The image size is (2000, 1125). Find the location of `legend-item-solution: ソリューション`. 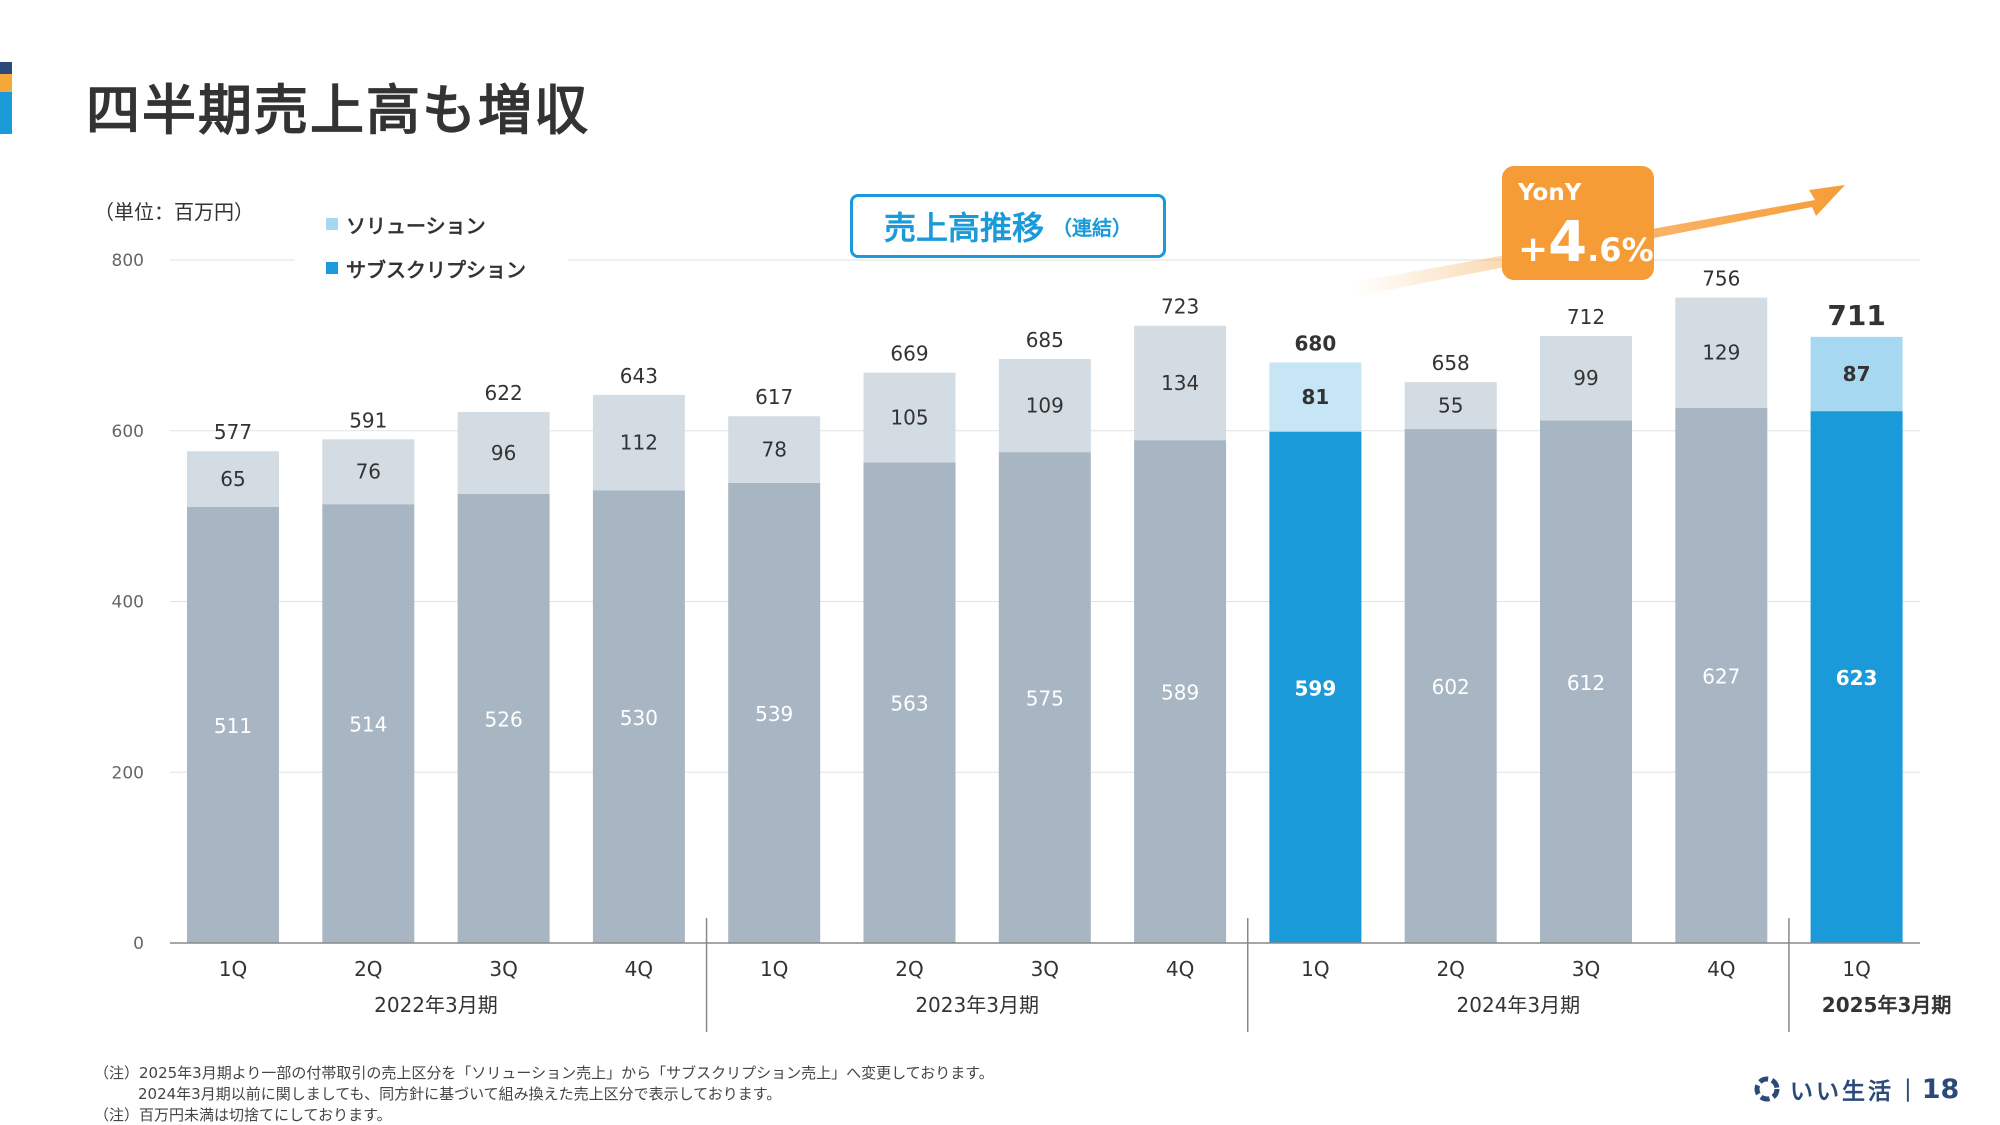

legend-item-solution: ソリューション is located at coordinates (426, 224).